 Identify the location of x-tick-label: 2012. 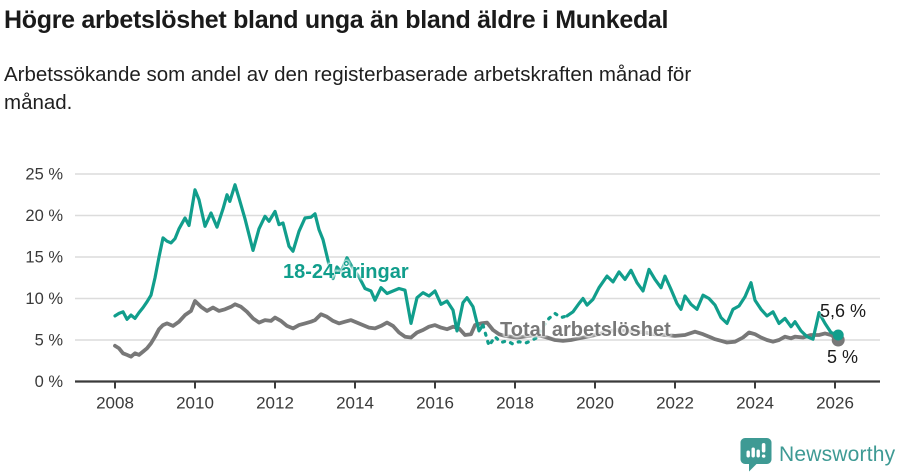
(275, 403).